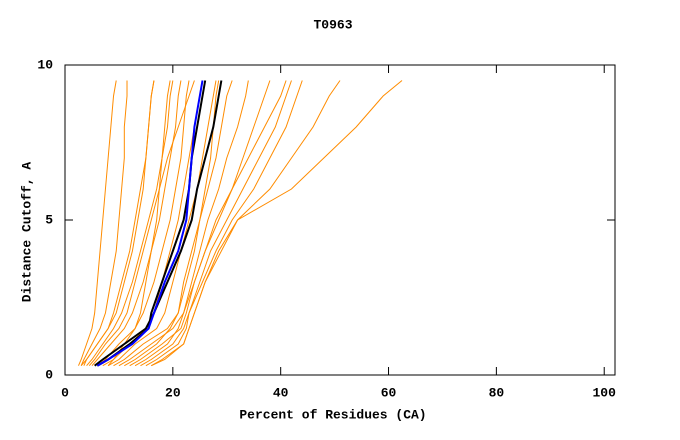 This screenshot has width=680, height=440. What do you see at coordinates (49, 374) in the screenshot?
I see `y-tick-label: 0` at bounding box center [49, 374].